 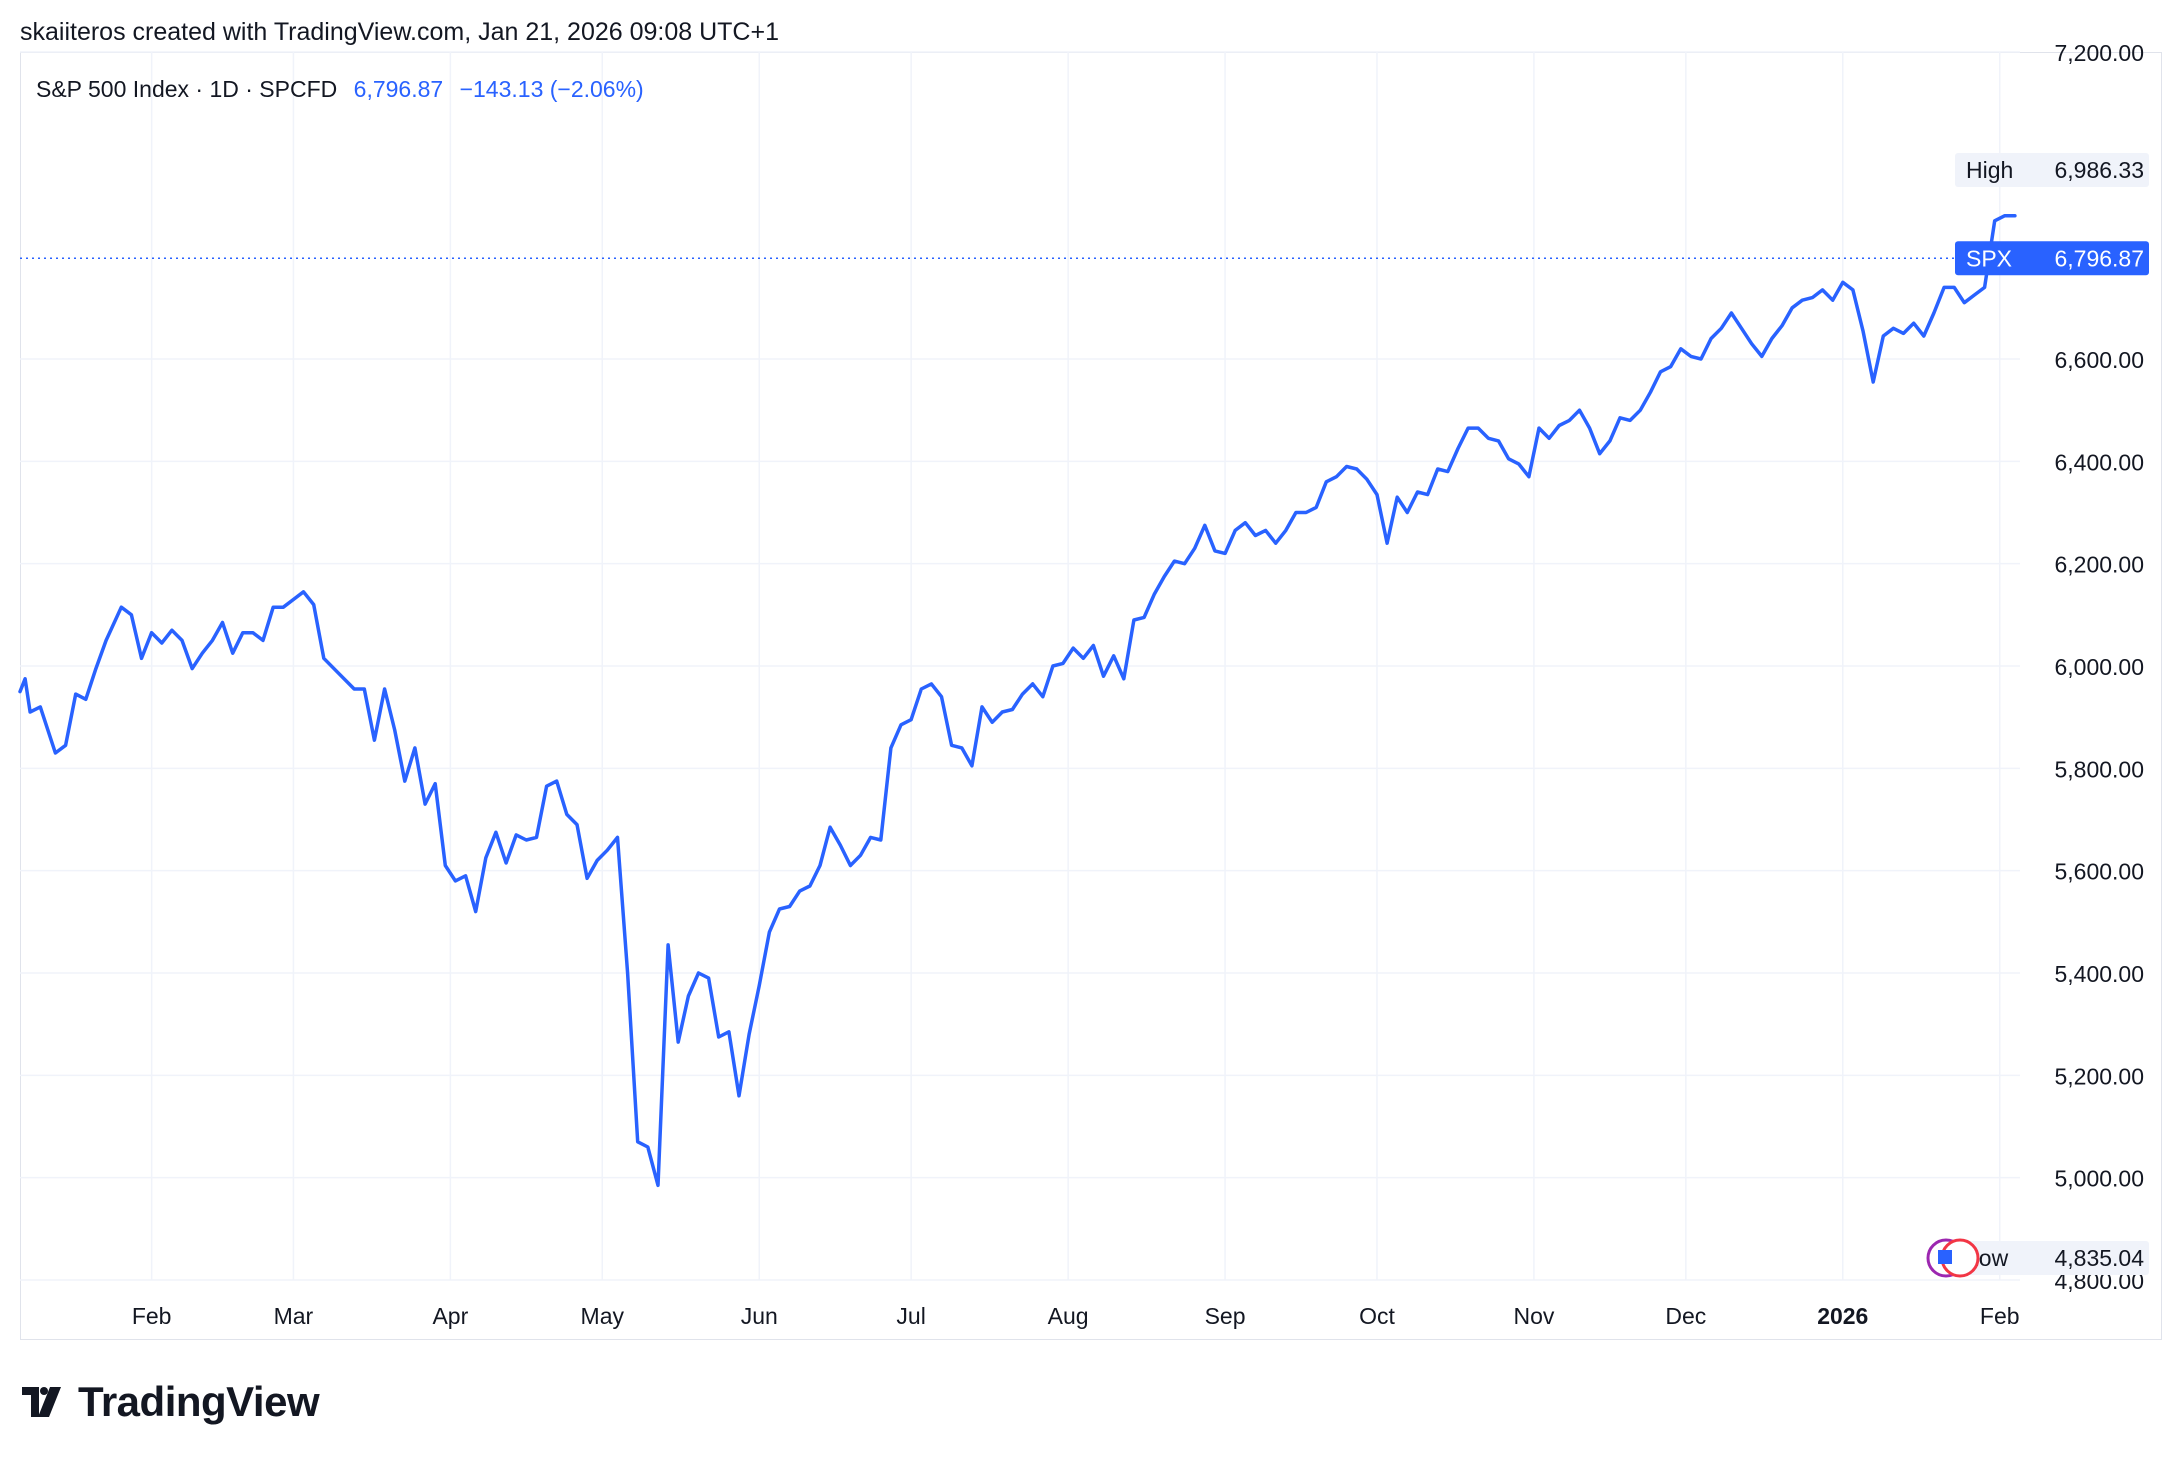 I want to click on low-marker: Low 4,835.04, so click(x=2052, y=1258).